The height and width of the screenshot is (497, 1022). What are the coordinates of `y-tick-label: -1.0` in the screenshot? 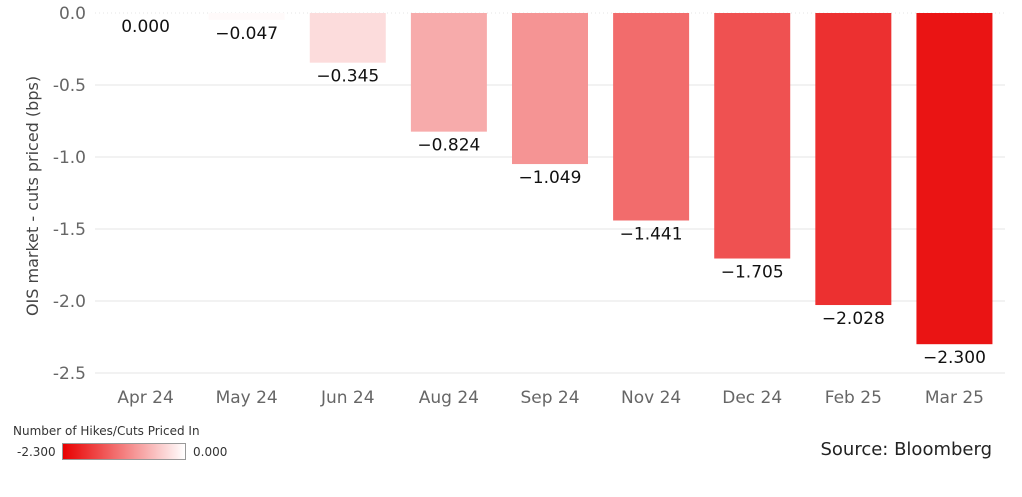 It's located at (69, 158).